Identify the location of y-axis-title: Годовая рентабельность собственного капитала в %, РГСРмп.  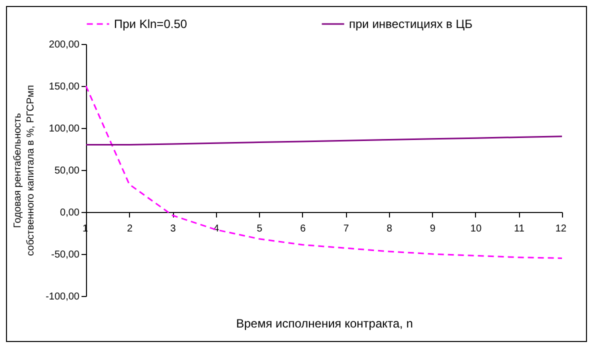
(24, 170).